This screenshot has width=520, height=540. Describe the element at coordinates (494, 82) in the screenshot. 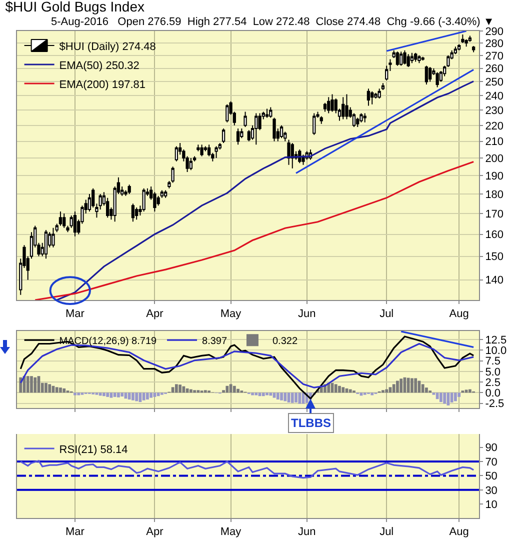

I see `y-tick-label: 250` at that location.